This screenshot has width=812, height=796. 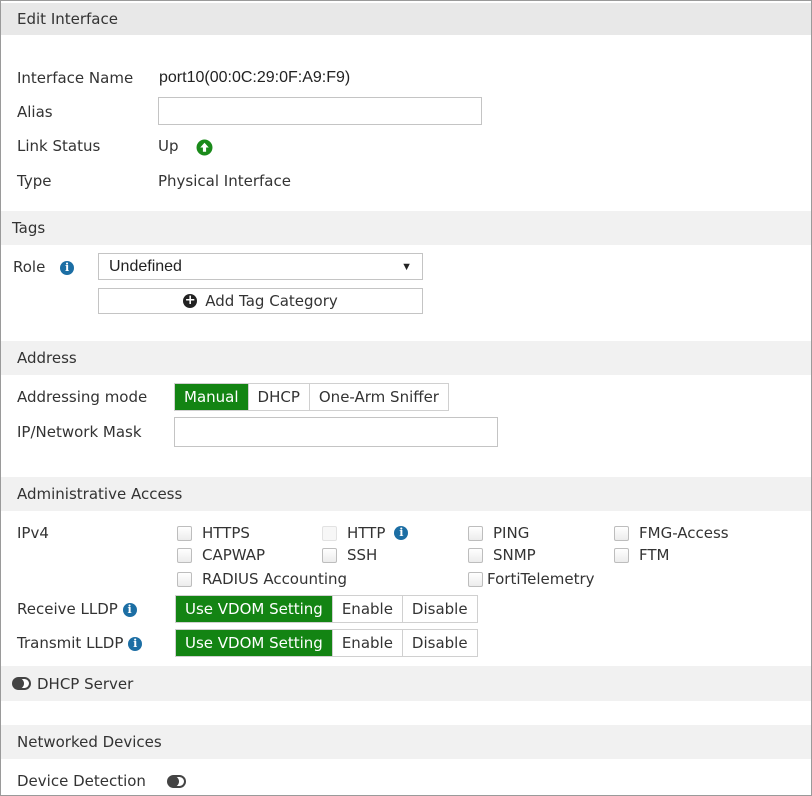 What do you see at coordinates (406, 742) in the screenshot?
I see `section-networked-devices: Networked Devices` at bounding box center [406, 742].